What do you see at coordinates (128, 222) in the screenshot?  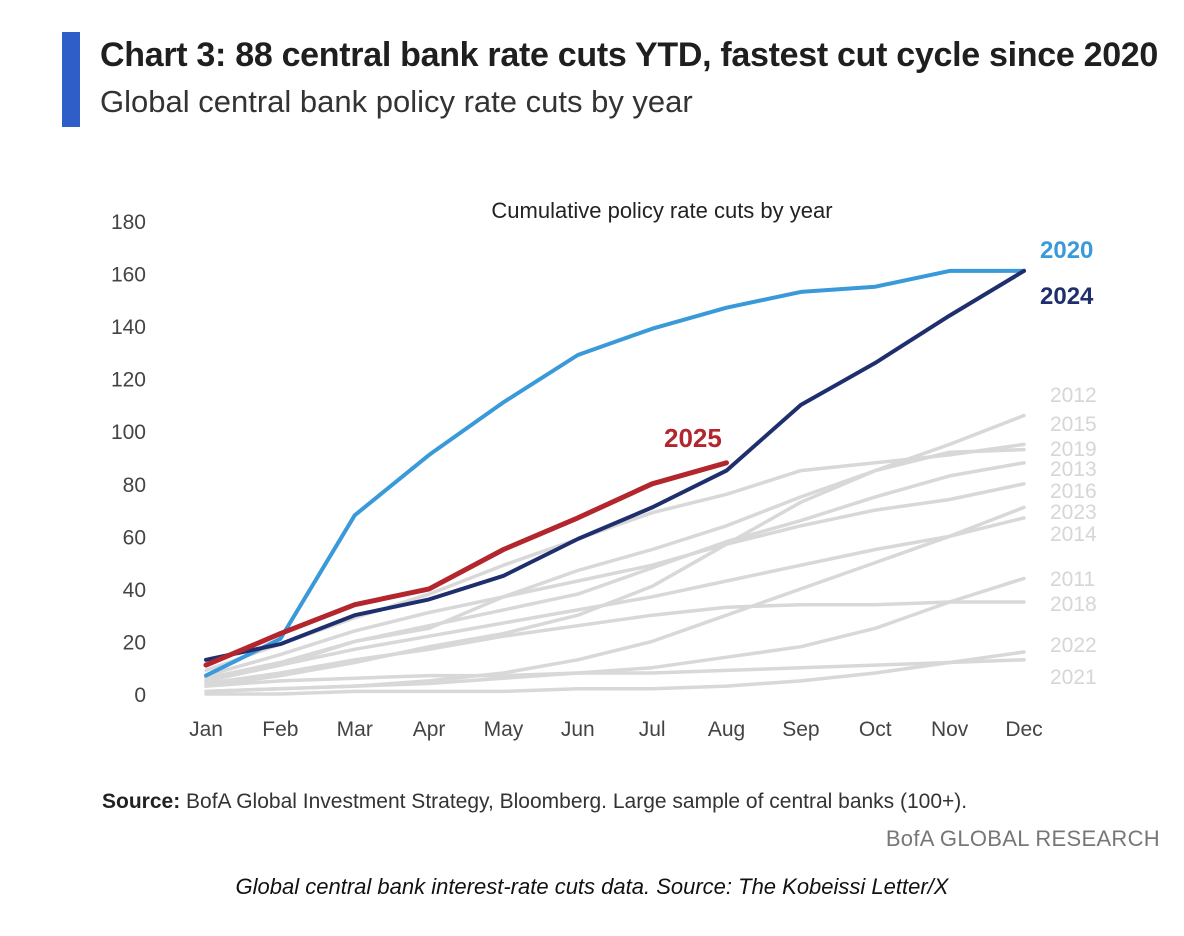 I see `y-tick-label: 180` at bounding box center [128, 222].